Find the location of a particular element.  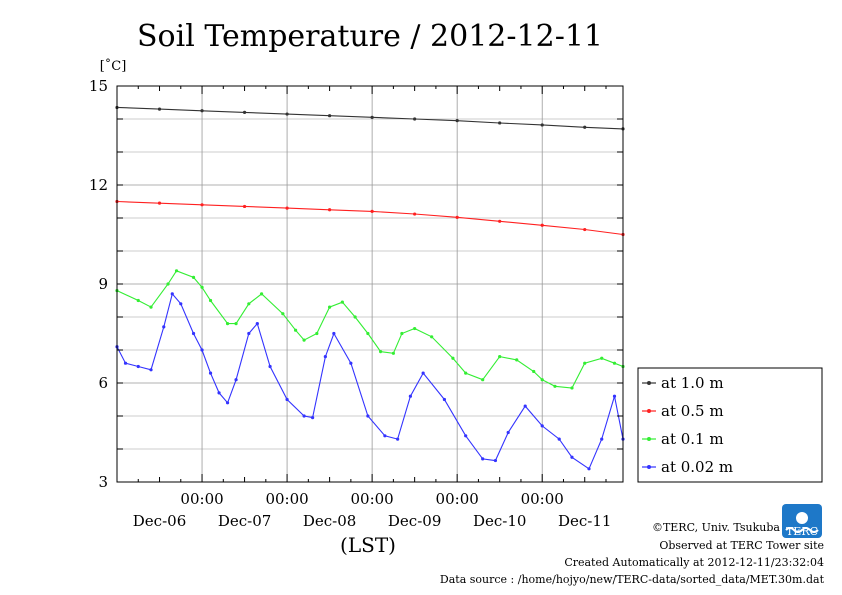

legend-item-label: at 1.0 m is located at coordinates (692, 383).